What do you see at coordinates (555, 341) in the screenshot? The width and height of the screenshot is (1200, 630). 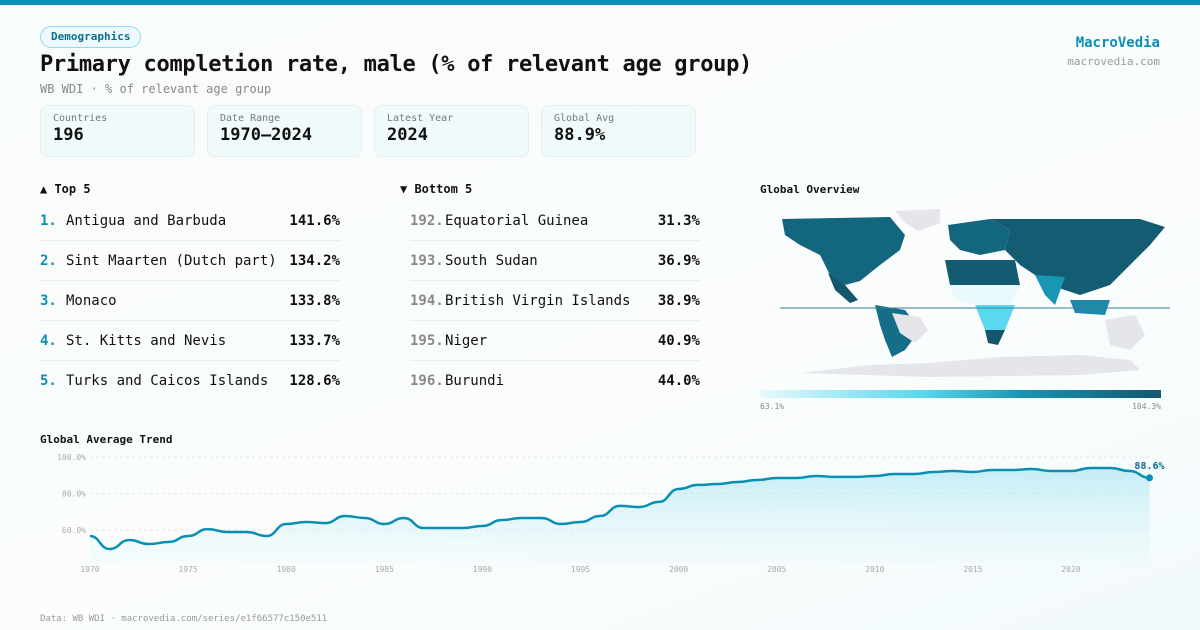 I see `list-item: 195. Niger 40.9%` at bounding box center [555, 341].